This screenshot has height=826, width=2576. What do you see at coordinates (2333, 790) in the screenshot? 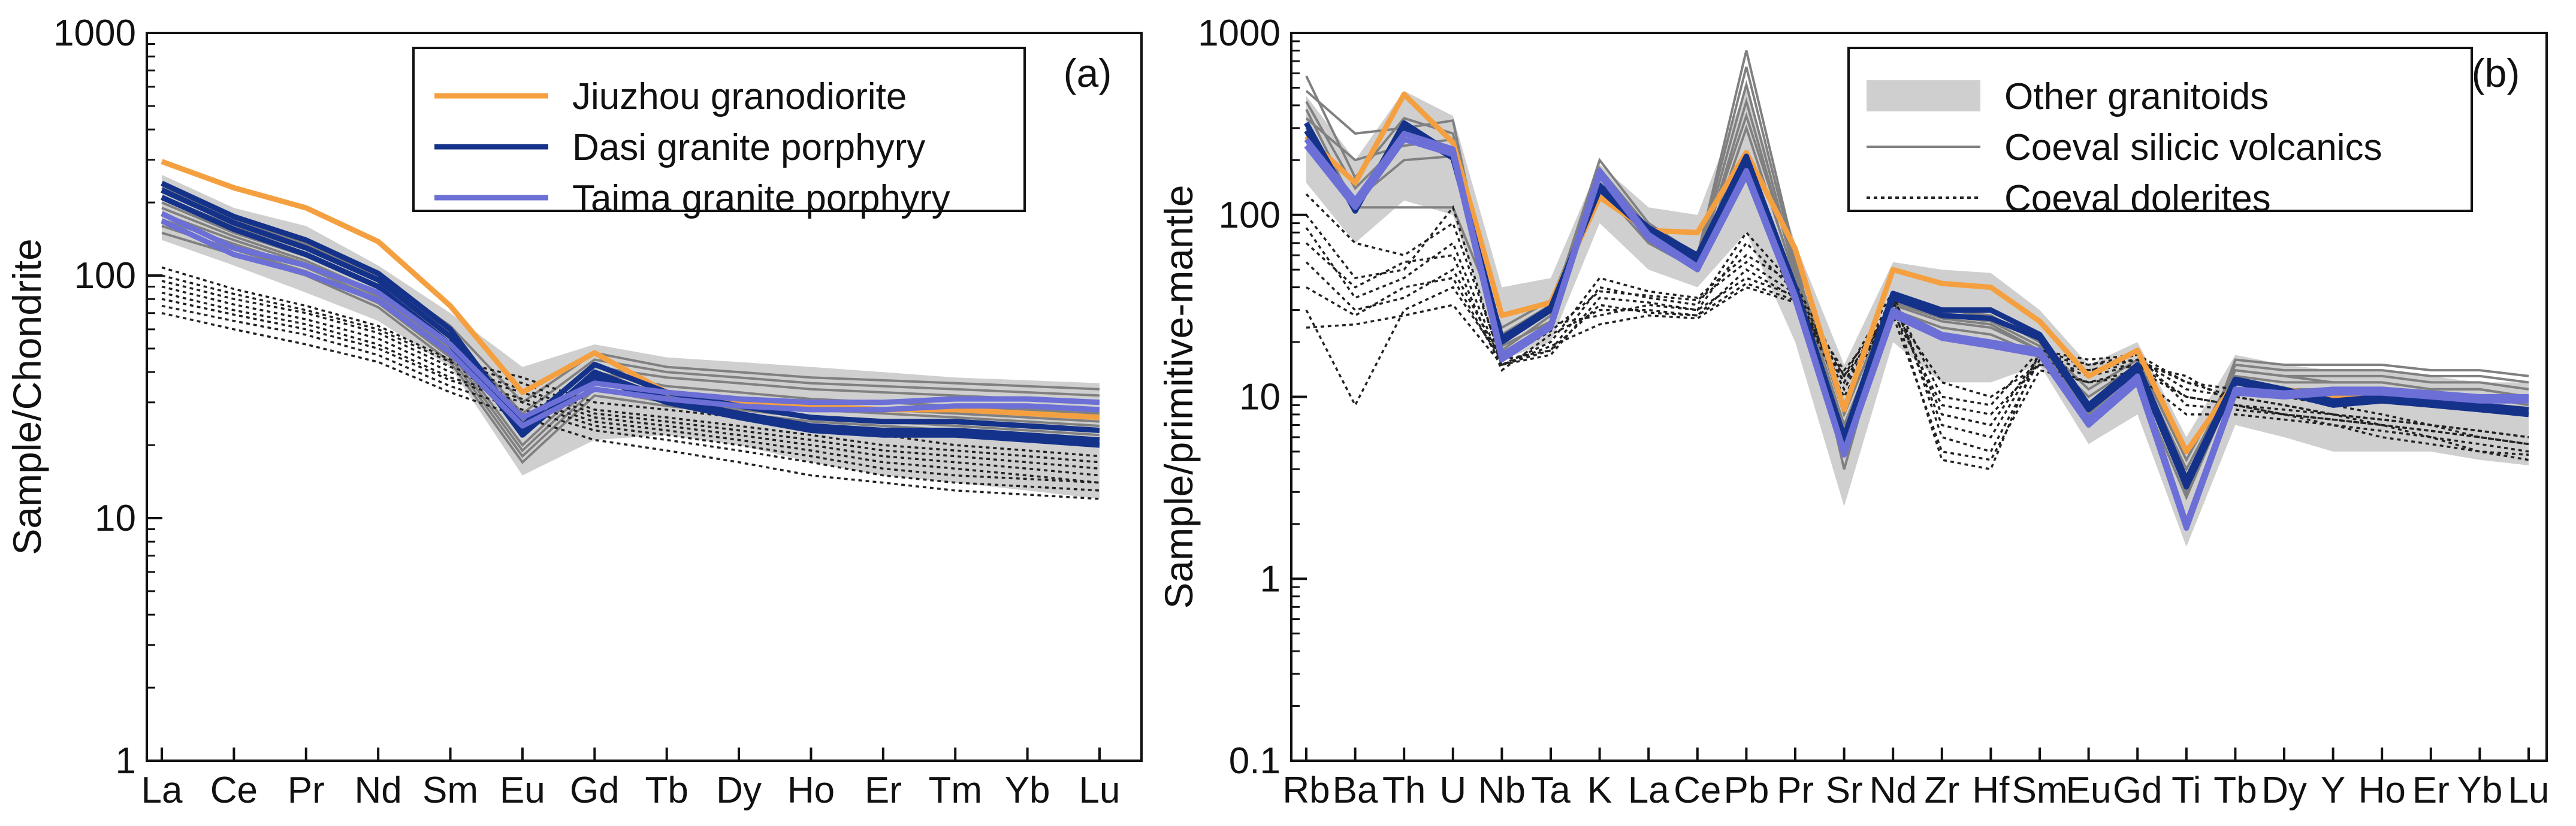
I see `x-tick-label-y: Y` at bounding box center [2333, 790].